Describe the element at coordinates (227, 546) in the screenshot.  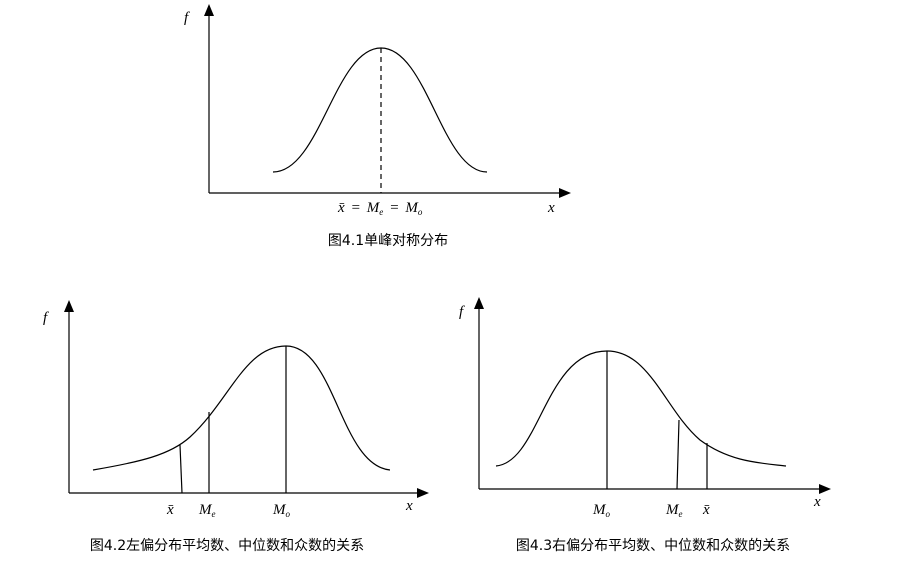
I see `caption: 图4.2左偏分布平均数、中位数和众数的关系` at that location.